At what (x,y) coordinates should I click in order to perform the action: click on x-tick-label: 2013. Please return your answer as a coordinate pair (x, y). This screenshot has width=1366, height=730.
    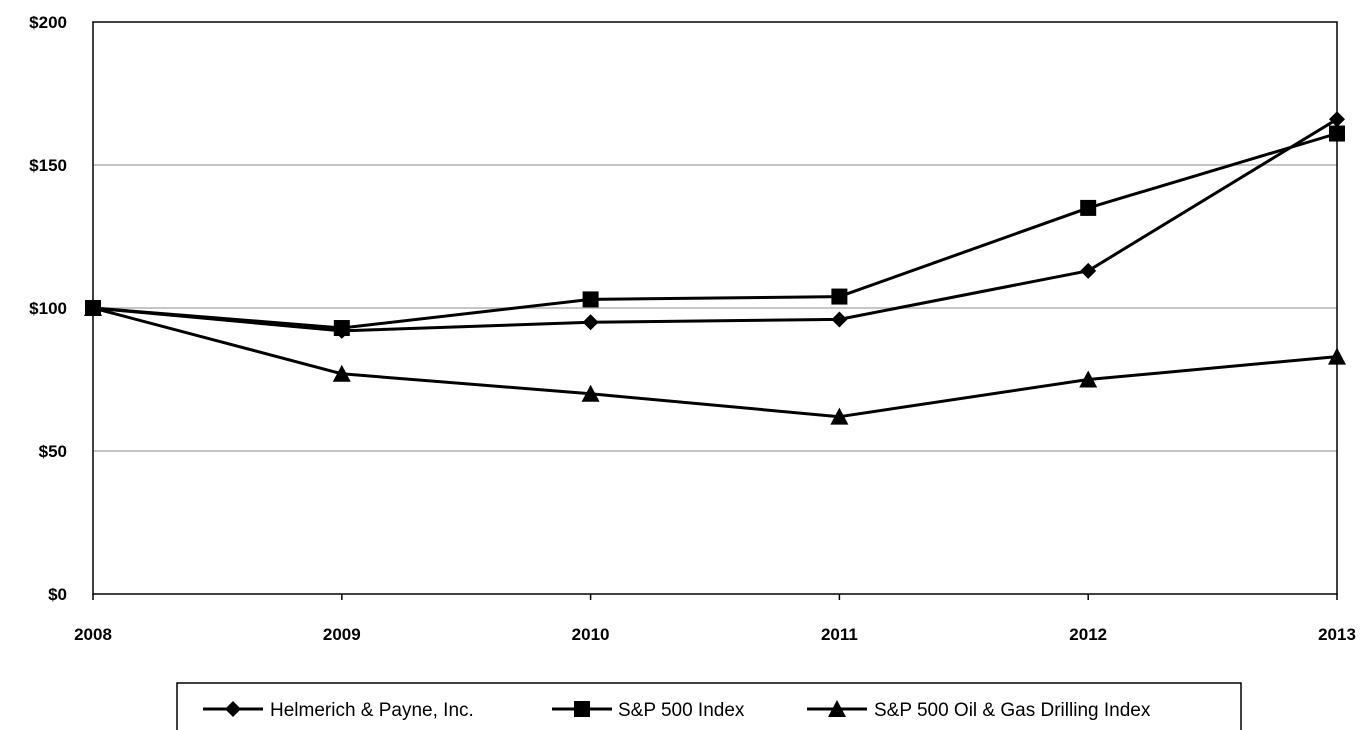
    Looking at the image, I should click on (1337, 634).